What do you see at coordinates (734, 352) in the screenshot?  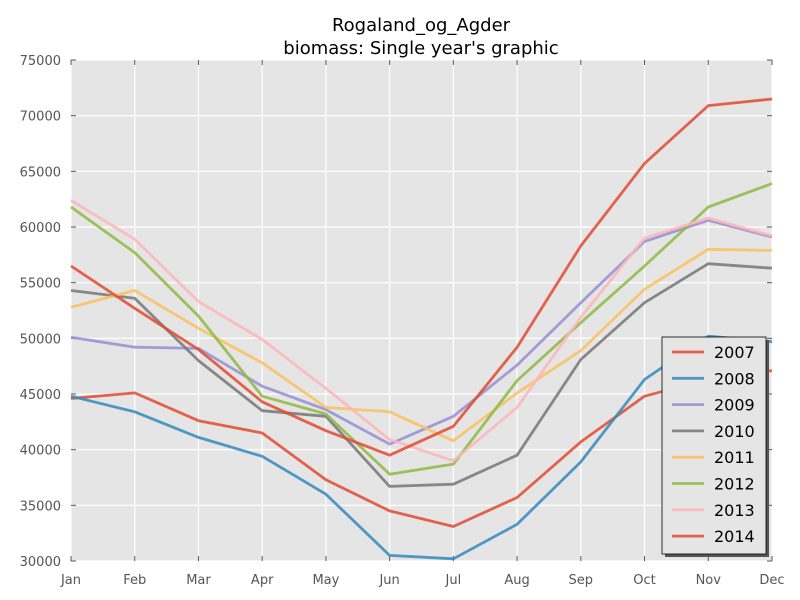 I see `legend-label-2007: 2007` at bounding box center [734, 352].